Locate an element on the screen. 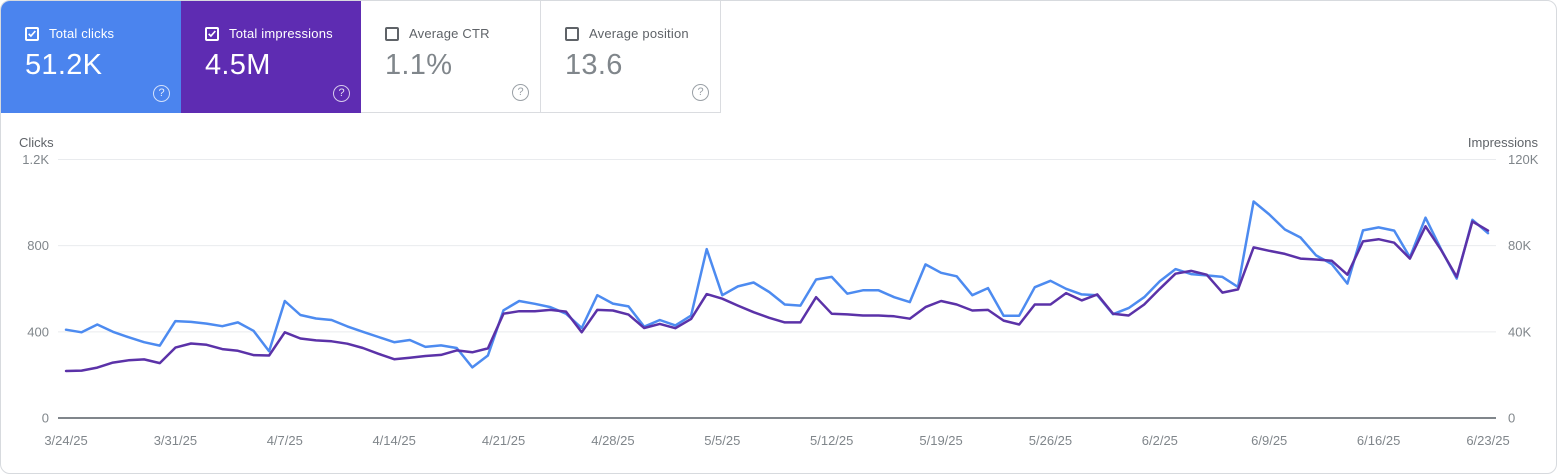  average-position-checkbox is located at coordinates (572, 33).